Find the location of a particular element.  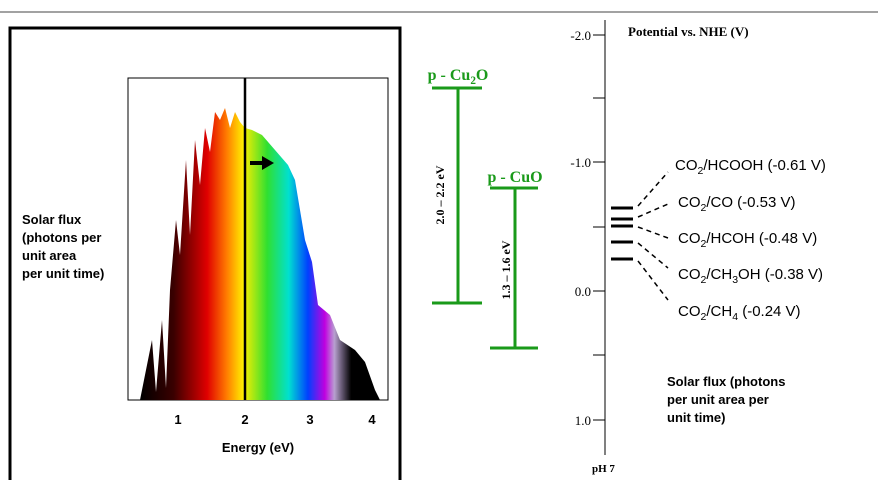

text-part: 3 is located at coordinates (735, 280).